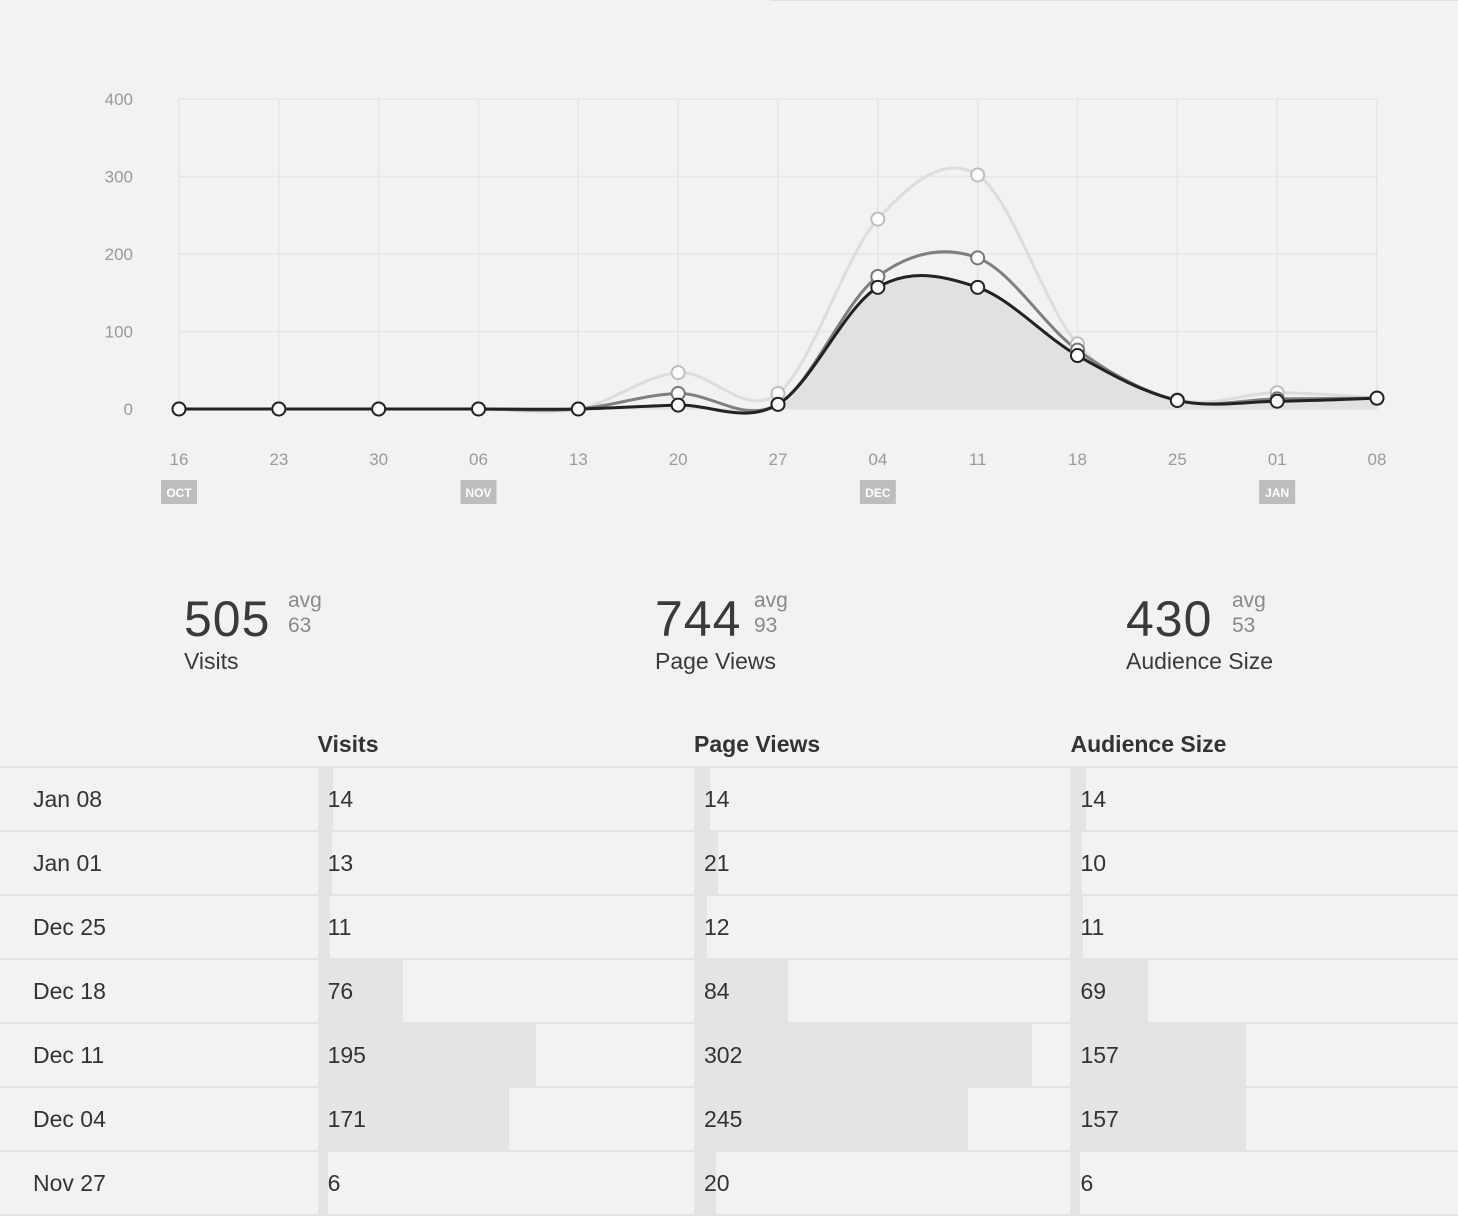 The width and height of the screenshot is (1458, 1216). I want to click on x-tick-label: 11, so click(978, 459).